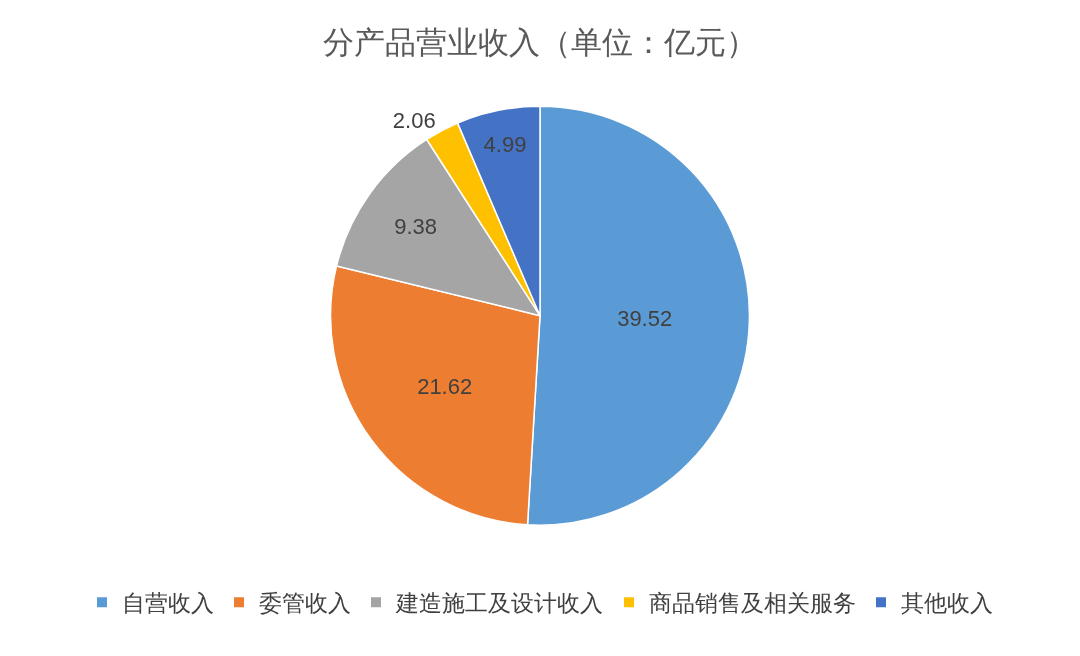 The width and height of the screenshot is (1080, 656). Describe the element at coordinates (499, 603) in the screenshot. I see `legend-label: 建造施工及设计收入` at that location.